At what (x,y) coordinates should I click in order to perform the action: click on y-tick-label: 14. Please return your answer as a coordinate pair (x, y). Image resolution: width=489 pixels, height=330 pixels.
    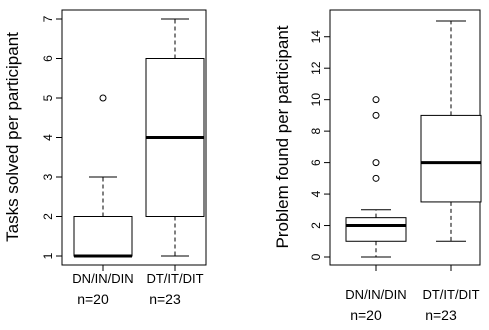
    Looking at the image, I should click on (316, 37).